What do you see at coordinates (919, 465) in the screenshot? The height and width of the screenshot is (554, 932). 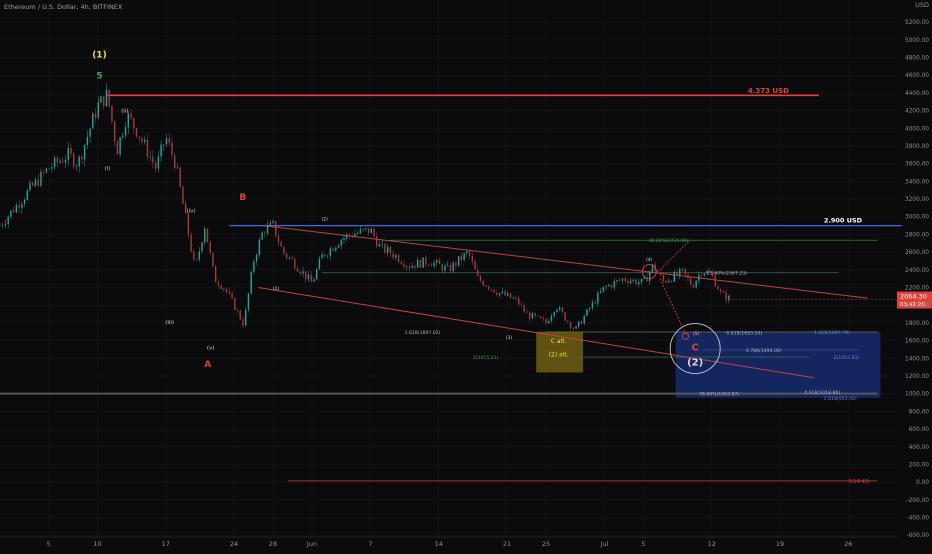 I see `y-tick-label: 200.00` at bounding box center [919, 465].